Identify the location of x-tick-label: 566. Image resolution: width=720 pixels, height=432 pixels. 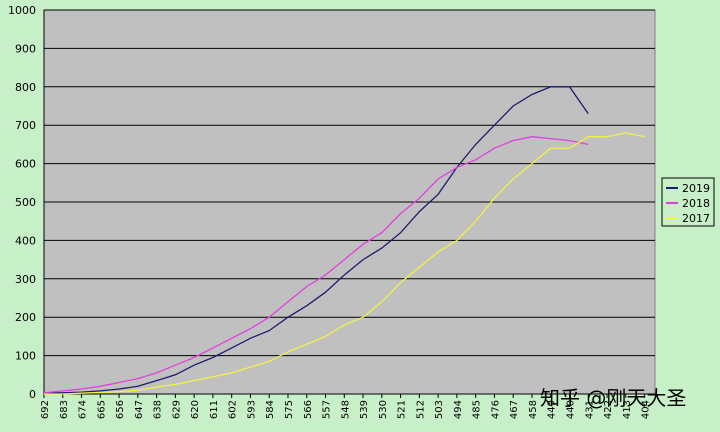
(308, 409).